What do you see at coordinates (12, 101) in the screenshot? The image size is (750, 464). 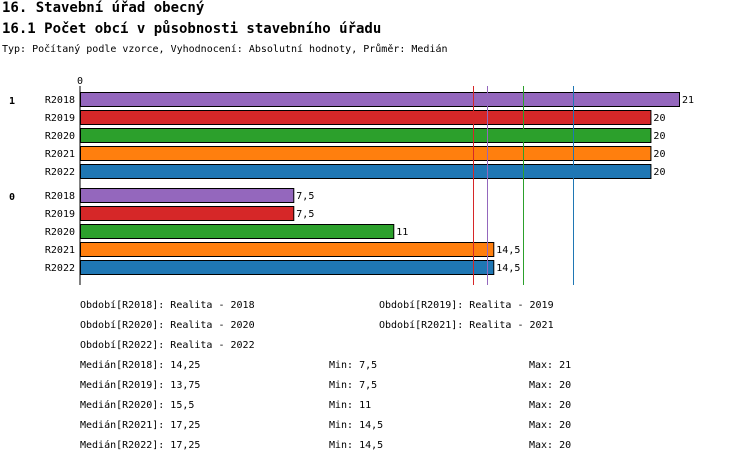 I see `group-label-1: 1` at bounding box center [12, 101].